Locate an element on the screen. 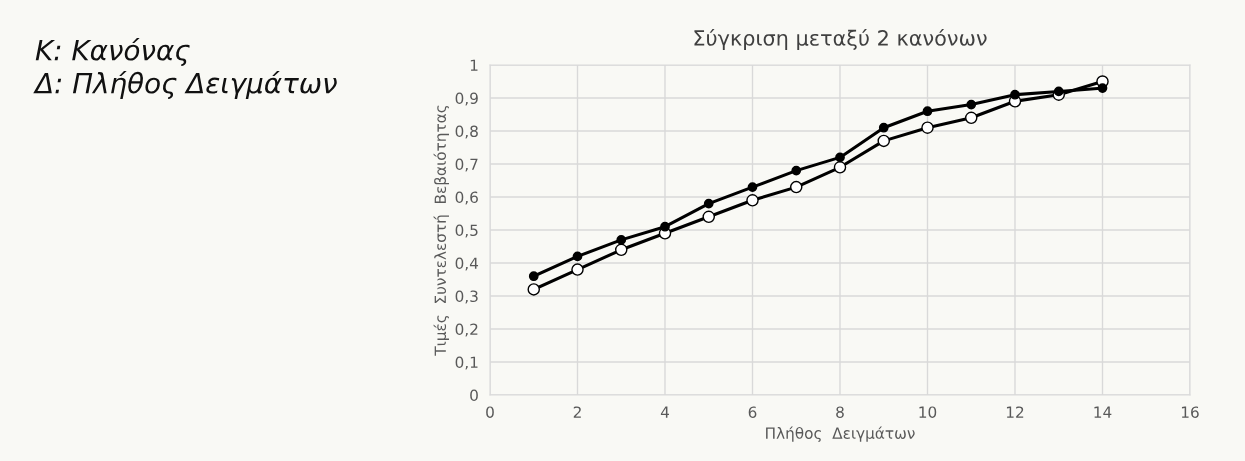 The height and width of the screenshot is (461, 1245). x-tick-label: 8 is located at coordinates (840, 412).